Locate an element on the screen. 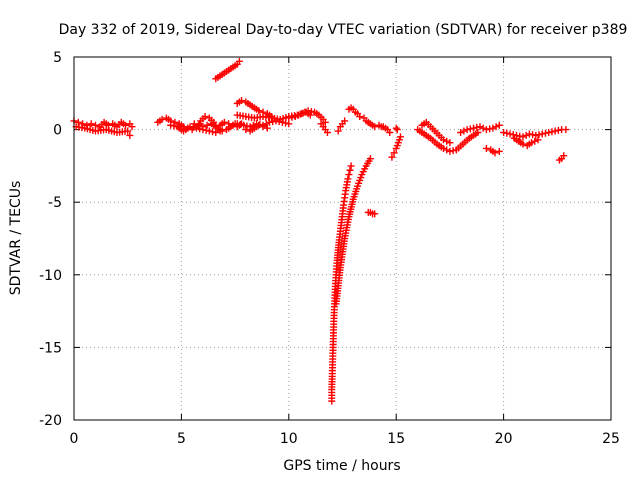 The width and height of the screenshot is (640, 480). series-seg-16.2-17.5-hump is located at coordinates (436, 132).